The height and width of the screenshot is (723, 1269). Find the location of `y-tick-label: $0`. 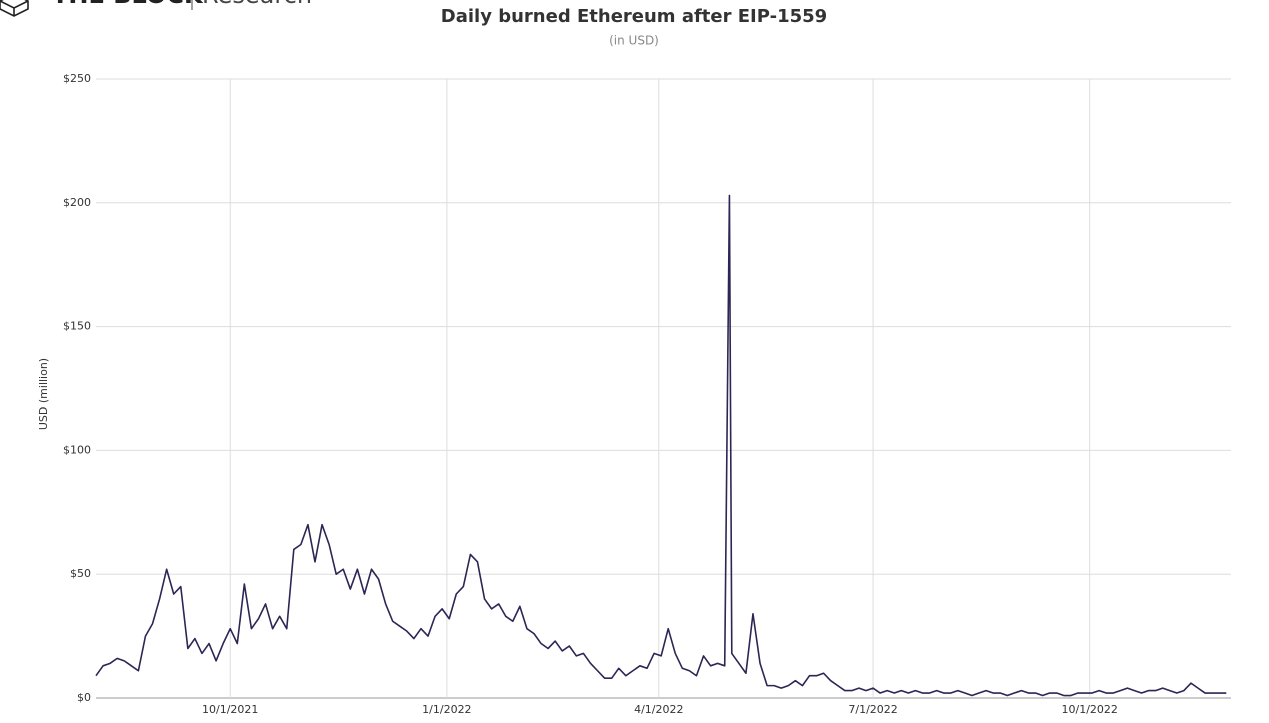

y-tick-label: $0 is located at coordinates (84, 697).